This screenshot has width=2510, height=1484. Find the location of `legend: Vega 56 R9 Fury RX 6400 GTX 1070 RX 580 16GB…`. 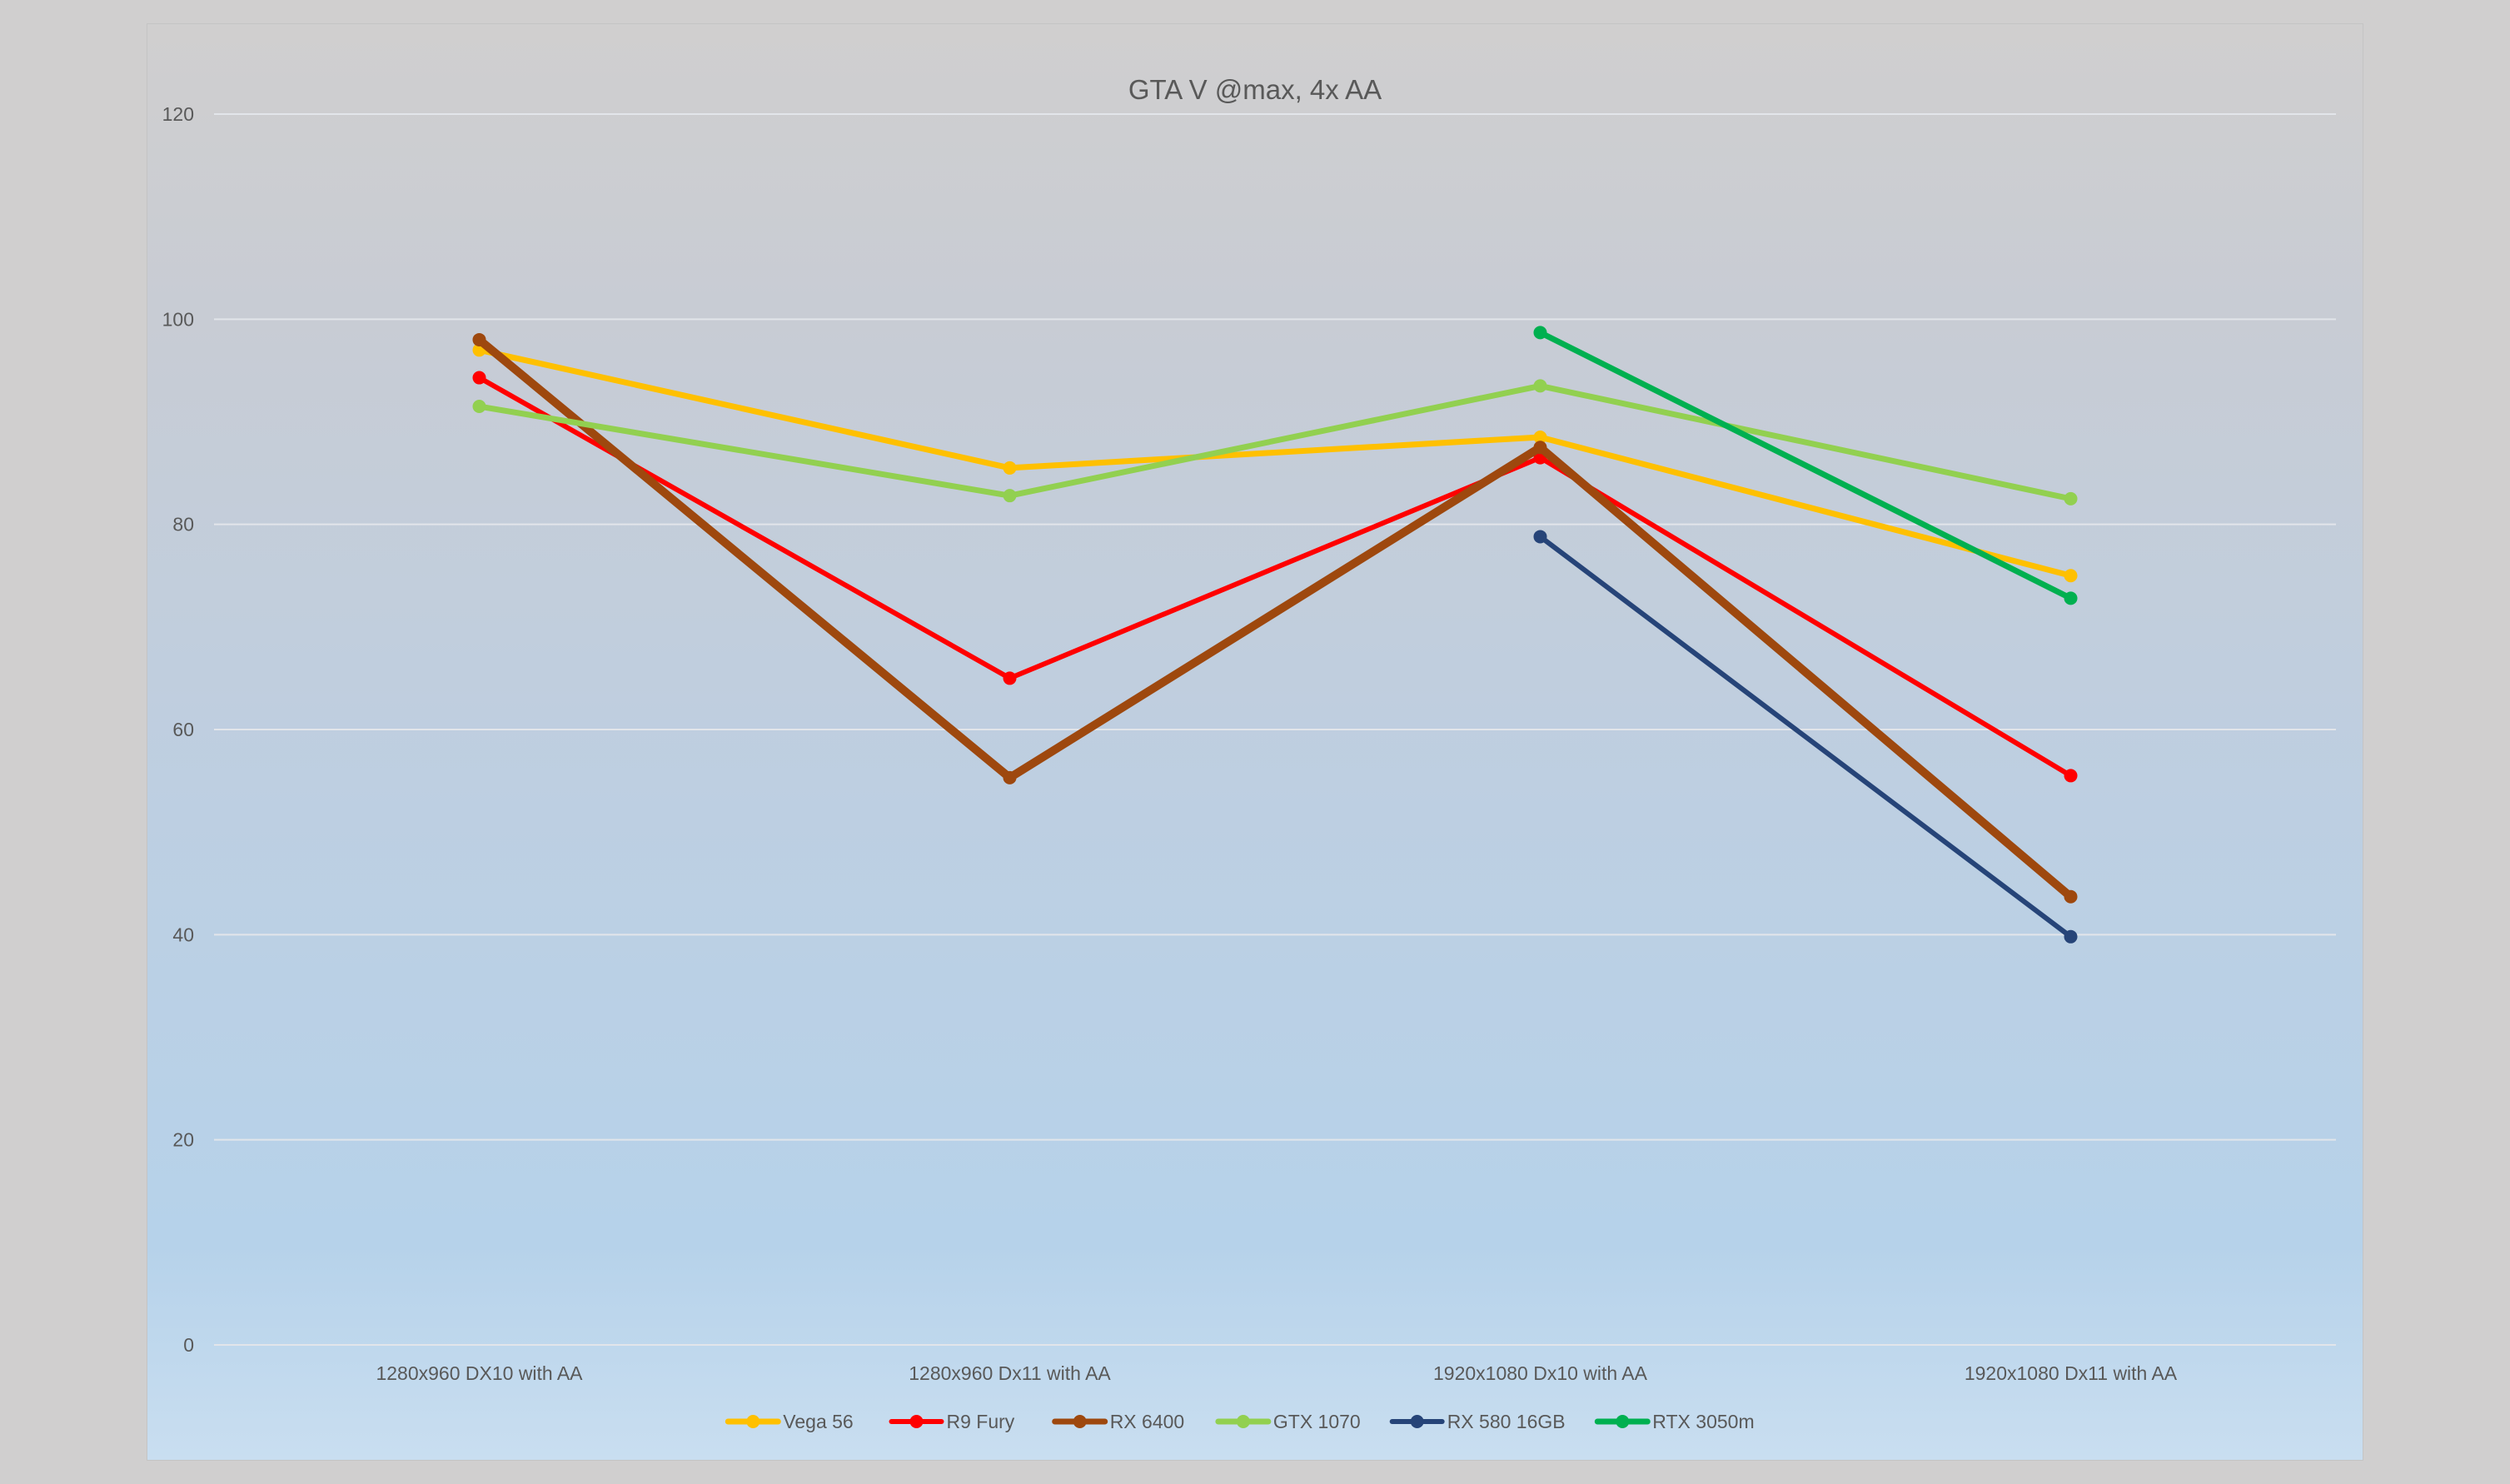

legend: Vega 56 R9 Fury RX 6400 GTX 1070 RX 580 16GB… is located at coordinates (1240, 1421).